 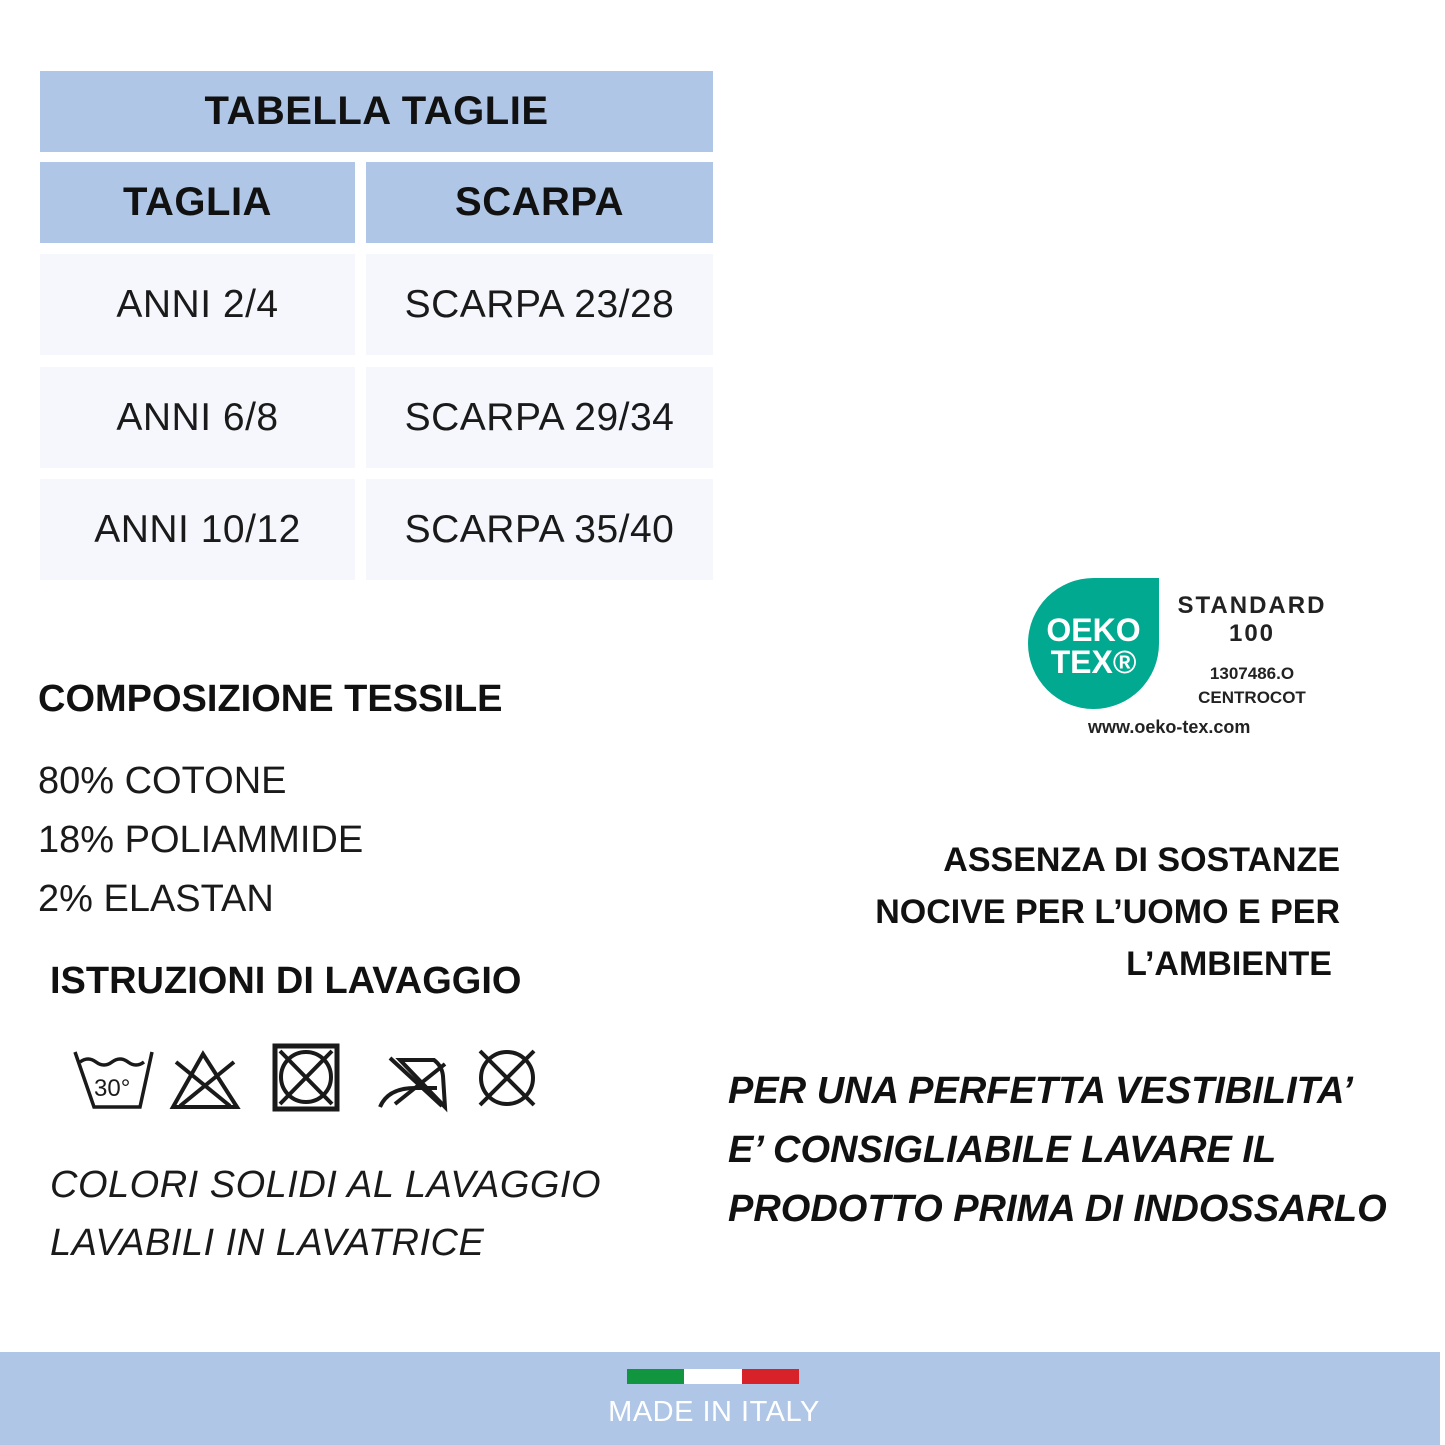 What do you see at coordinates (205, 1079) in the screenshot?
I see `no-bleach-icon` at bounding box center [205, 1079].